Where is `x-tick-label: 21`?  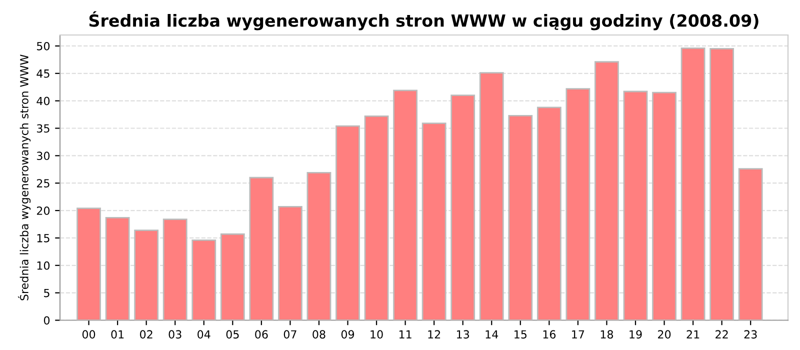
x-tick-label: 21 is located at coordinates (693, 334).